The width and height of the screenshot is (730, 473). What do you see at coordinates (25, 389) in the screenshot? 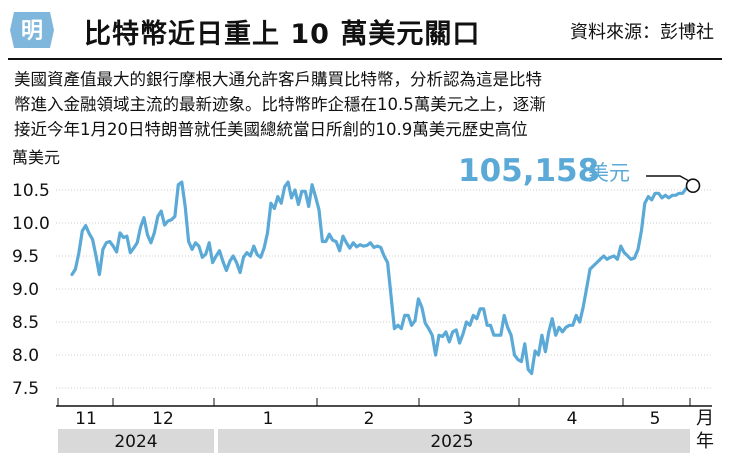
I see `y-tick-label: 7.5` at bounding box center [25, 389].